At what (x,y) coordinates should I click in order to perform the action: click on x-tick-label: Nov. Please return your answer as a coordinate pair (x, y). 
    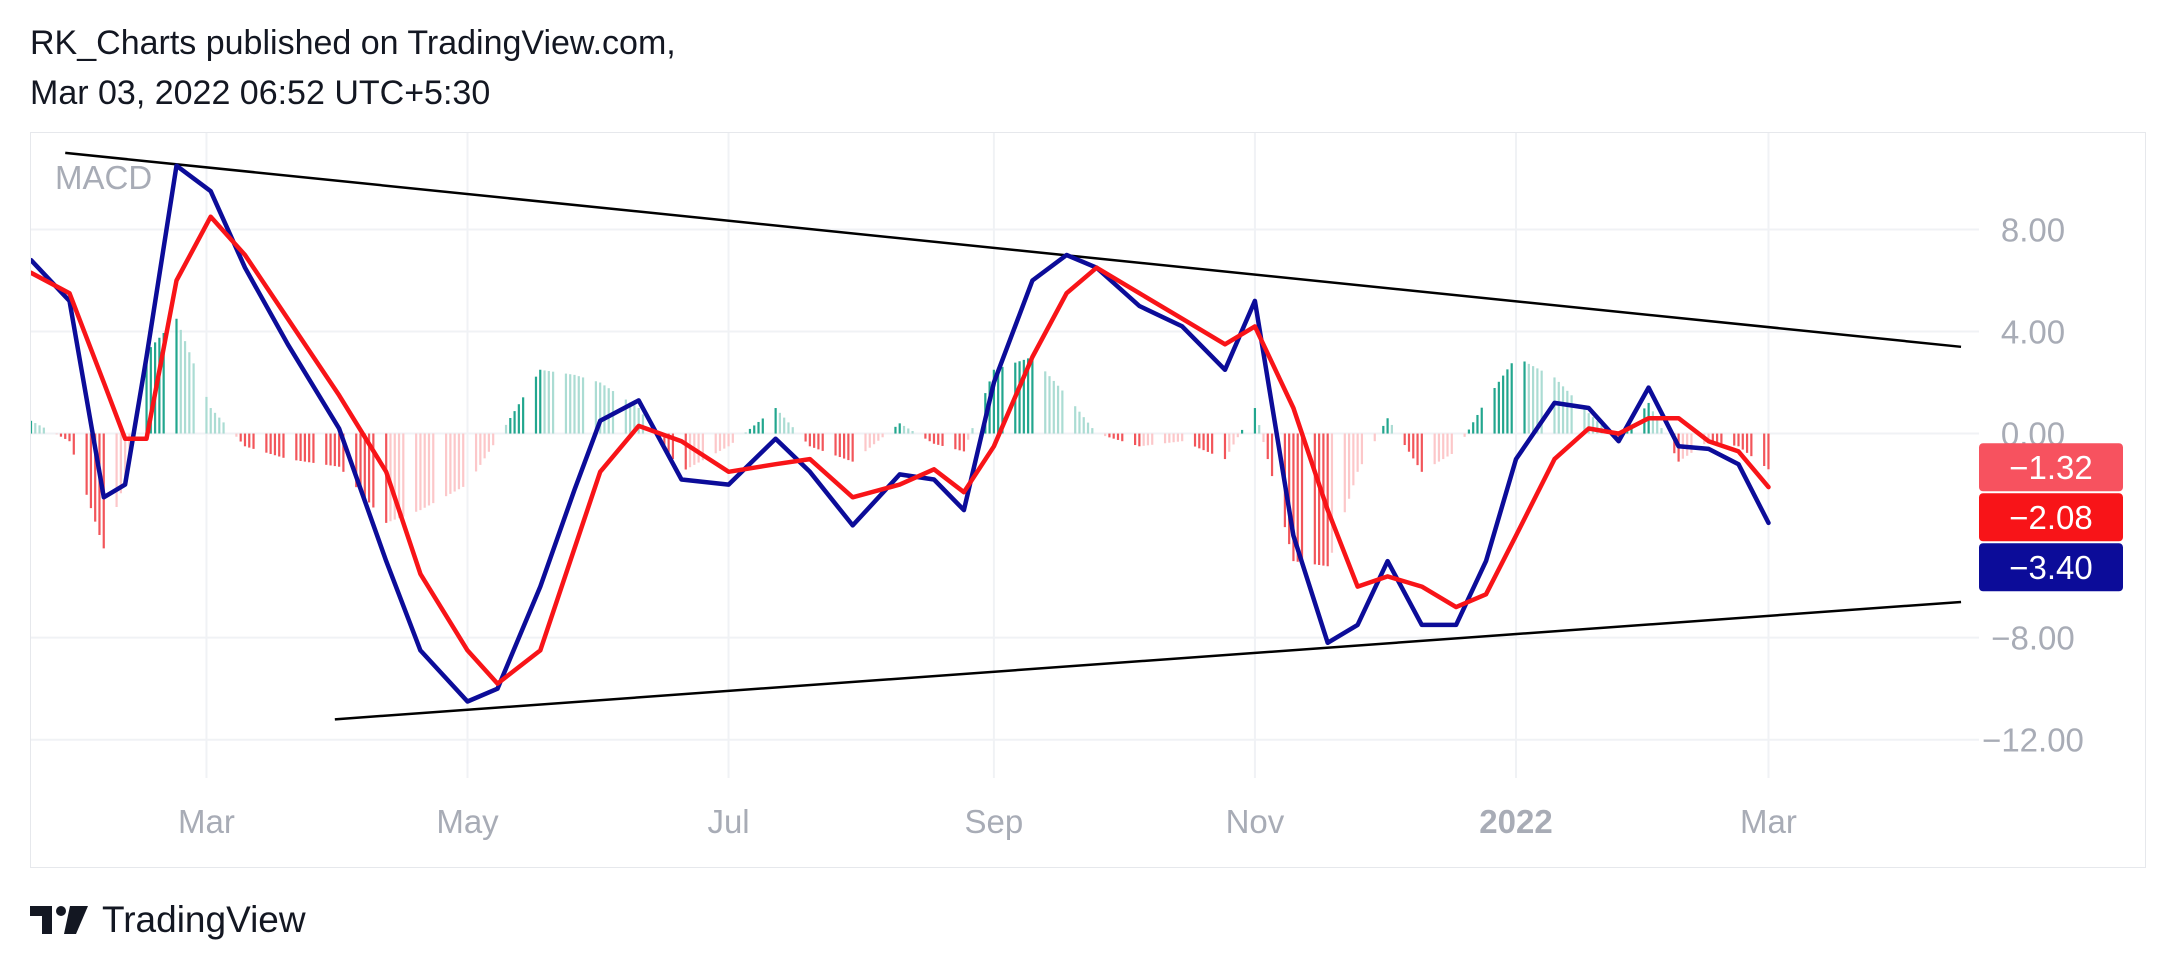
    Looking at the image, I should click on (1255, 821).